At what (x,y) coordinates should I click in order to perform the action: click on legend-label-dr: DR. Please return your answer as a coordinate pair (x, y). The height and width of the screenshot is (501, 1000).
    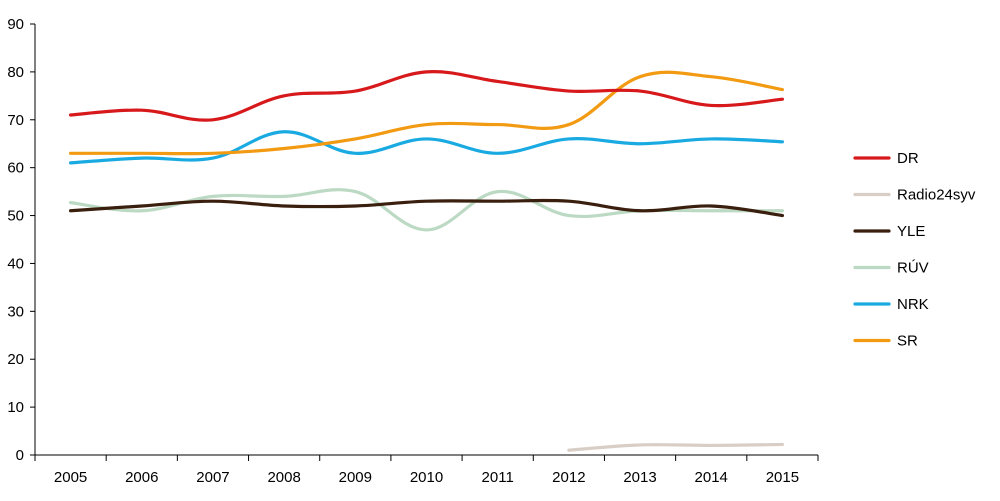
    Looking at the image, I should click on (908, 158).